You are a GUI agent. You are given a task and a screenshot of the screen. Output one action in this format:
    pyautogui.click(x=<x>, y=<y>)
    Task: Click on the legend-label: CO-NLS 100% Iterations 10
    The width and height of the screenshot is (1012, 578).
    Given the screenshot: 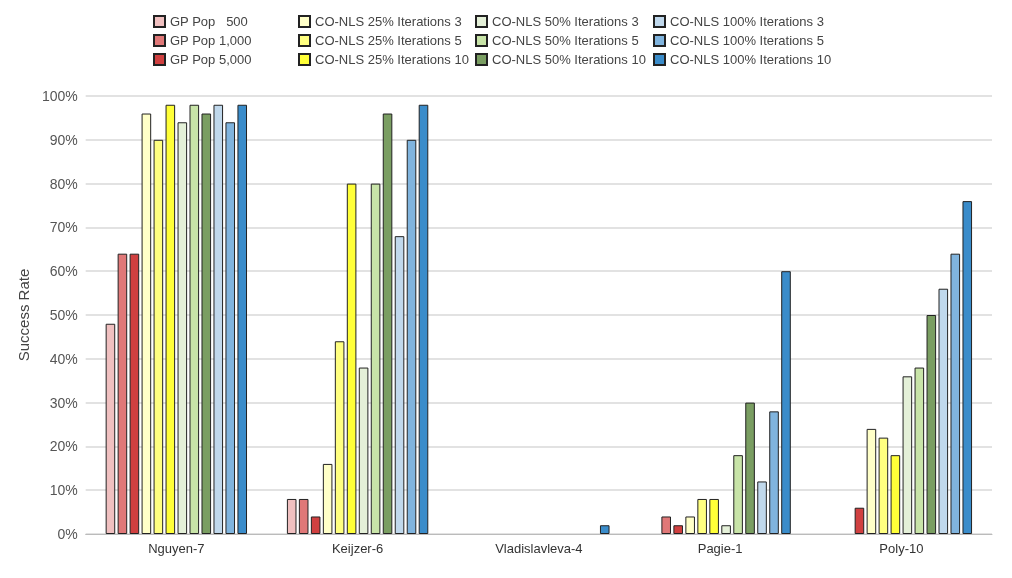 What is the action you would take?
    pyautogui.click(x=751, y=59)
    